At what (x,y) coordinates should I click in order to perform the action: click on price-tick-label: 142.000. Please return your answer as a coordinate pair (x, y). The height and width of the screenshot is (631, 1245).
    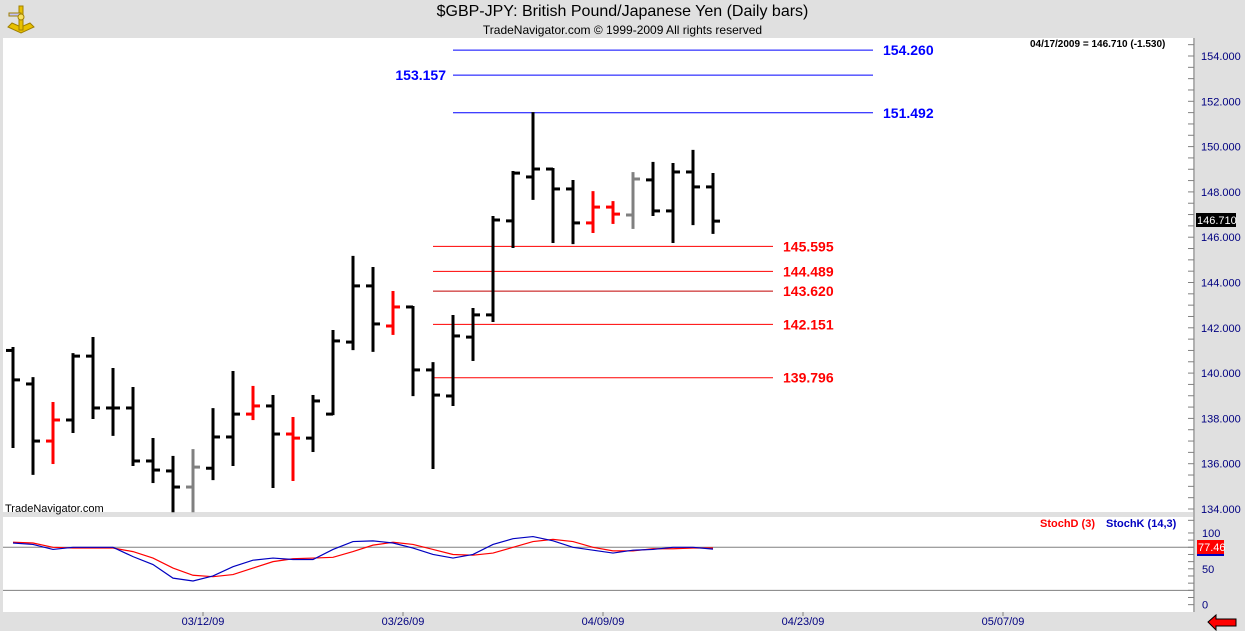
    Looking at the image, I should click on (1221, 329).